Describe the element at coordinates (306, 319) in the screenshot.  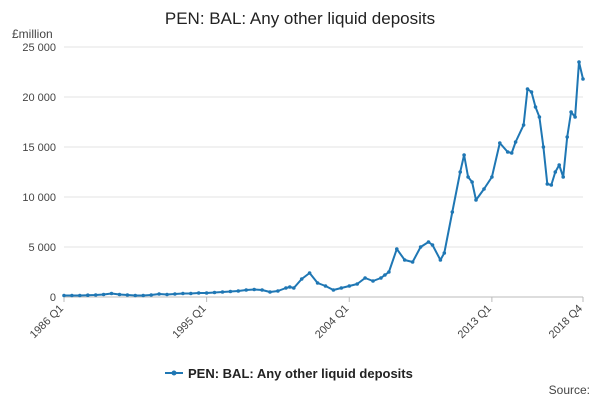
I see `x-axis-ticks: 1986 Q1 1995 Q1 2004 Q1 2013 Q1 2018 Q4` at that location.